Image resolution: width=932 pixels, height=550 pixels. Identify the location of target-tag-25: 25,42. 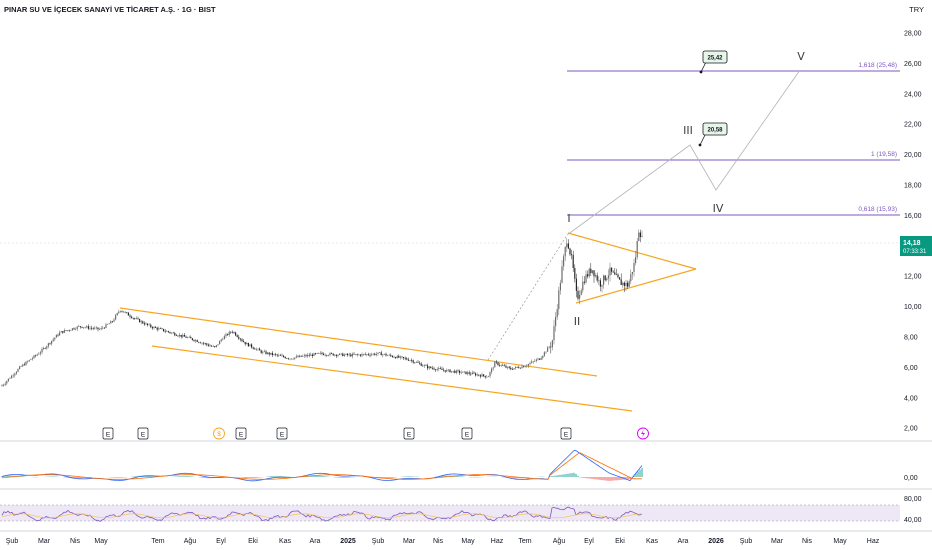
(713, 62).